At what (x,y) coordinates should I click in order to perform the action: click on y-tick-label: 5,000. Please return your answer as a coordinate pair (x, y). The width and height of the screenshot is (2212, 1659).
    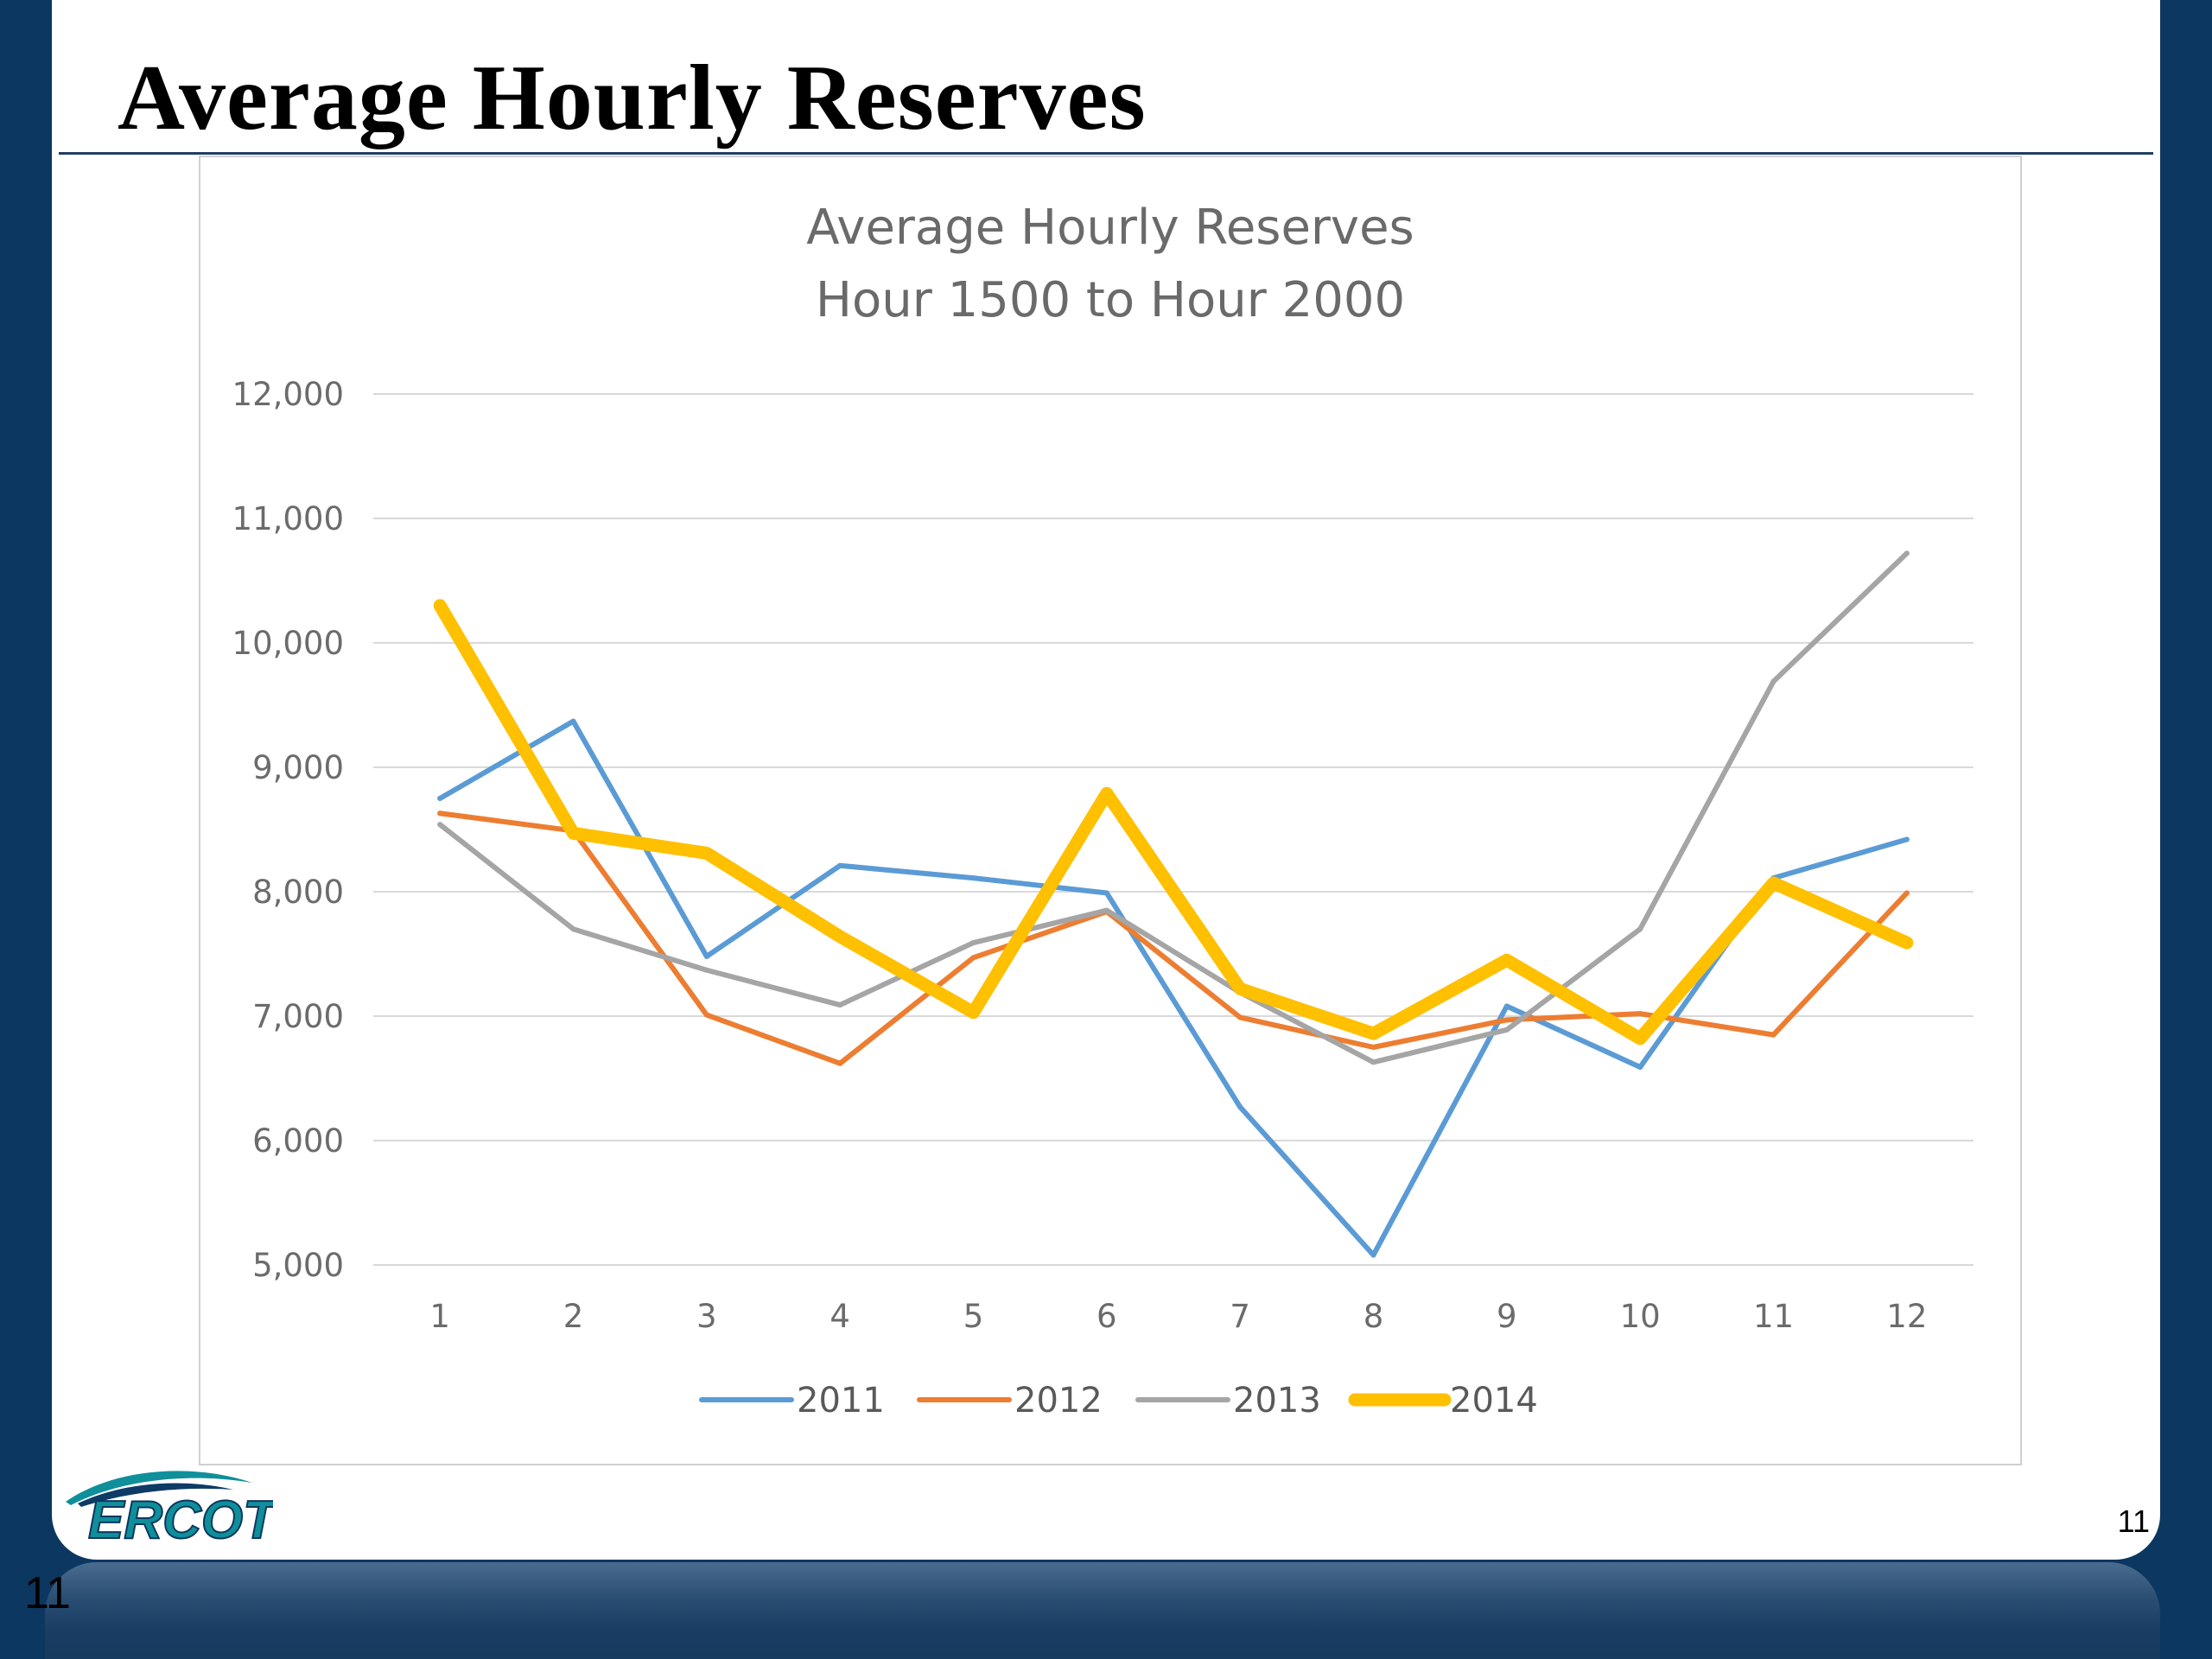
    Looking at the image, I should click on (298, 1265).